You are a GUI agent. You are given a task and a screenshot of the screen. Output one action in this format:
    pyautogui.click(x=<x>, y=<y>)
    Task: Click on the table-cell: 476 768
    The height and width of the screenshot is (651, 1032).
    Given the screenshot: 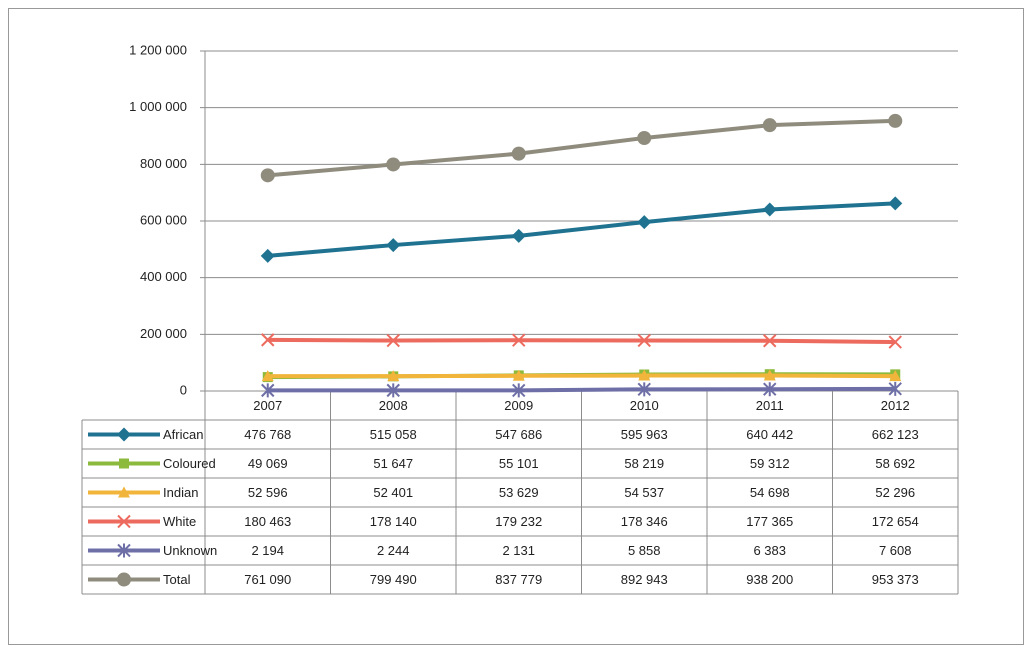 What is the action you would take?
    pyautogui.click(x=267, y=434)
    